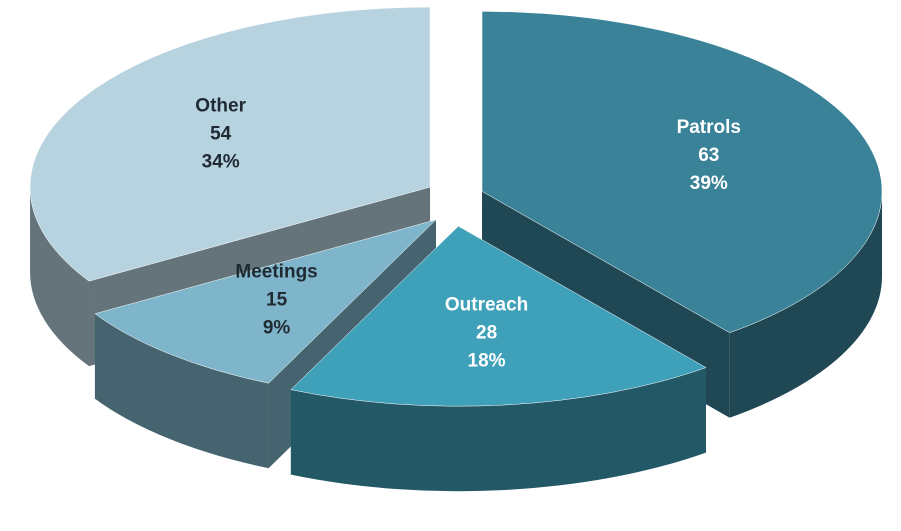 The width and height of the screenshot is (901, 531). What do you see at coordinates (709, 183) in the screenshot?
I see `slice-percent: 39%` at bounding box center [709, 183].